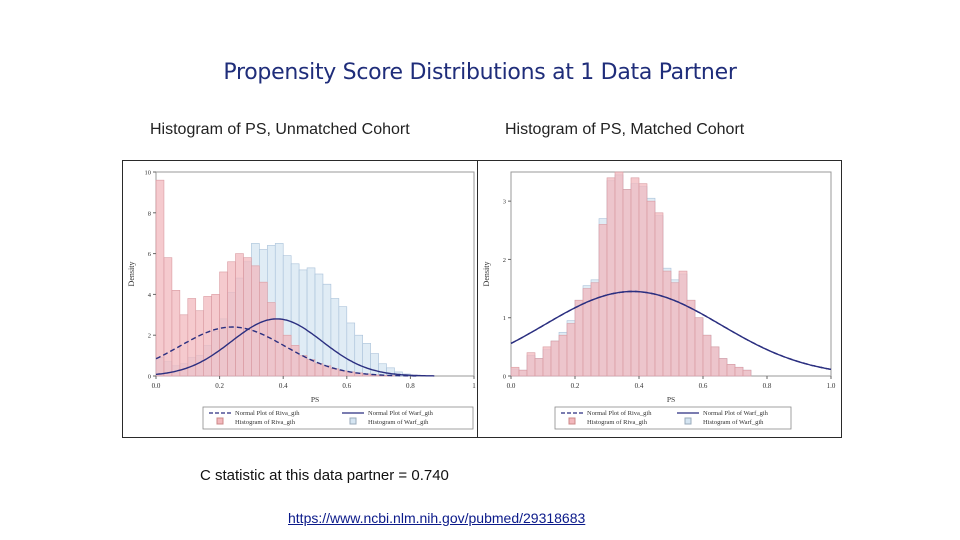 The width and height of the screenshot is (960, 540). Describe the element at coordinates (148, 173) in the screenshot. I see `y-tick-label: 10` at that location.